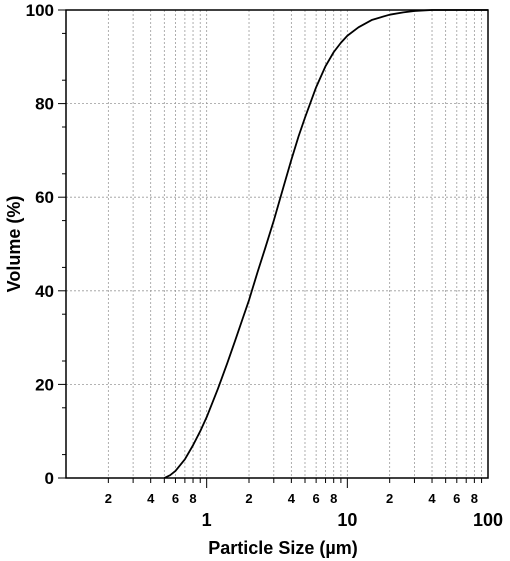  What do you see at coordinates (44, 197) in the screenshot?
I see `y-tick-label: 60` at bounding box center [44, 197].